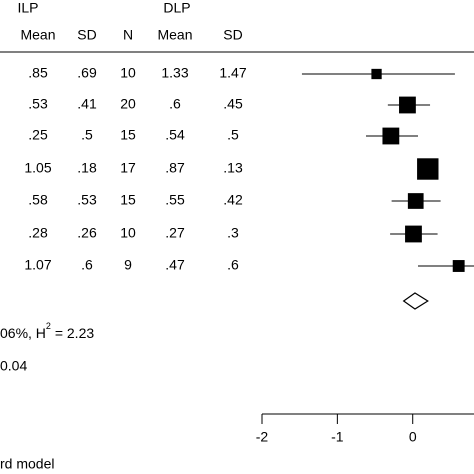 This screenshot has width=474, height=474. Describe the element at coordinates (176, 8) in the screenshot. I see `group-header: DLP` at that location.